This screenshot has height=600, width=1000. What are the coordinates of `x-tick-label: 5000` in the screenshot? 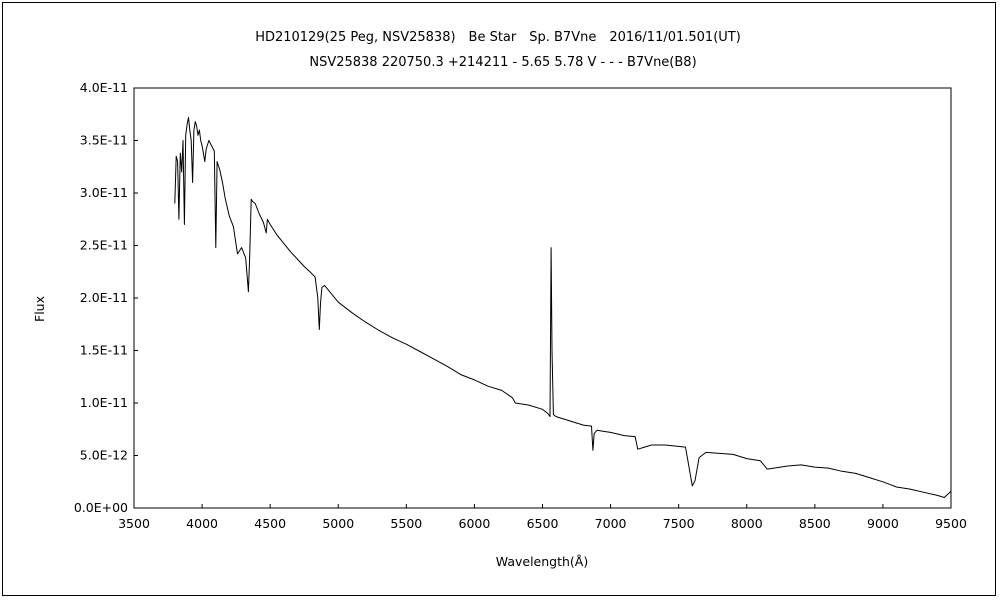 It's located at (338, 523).